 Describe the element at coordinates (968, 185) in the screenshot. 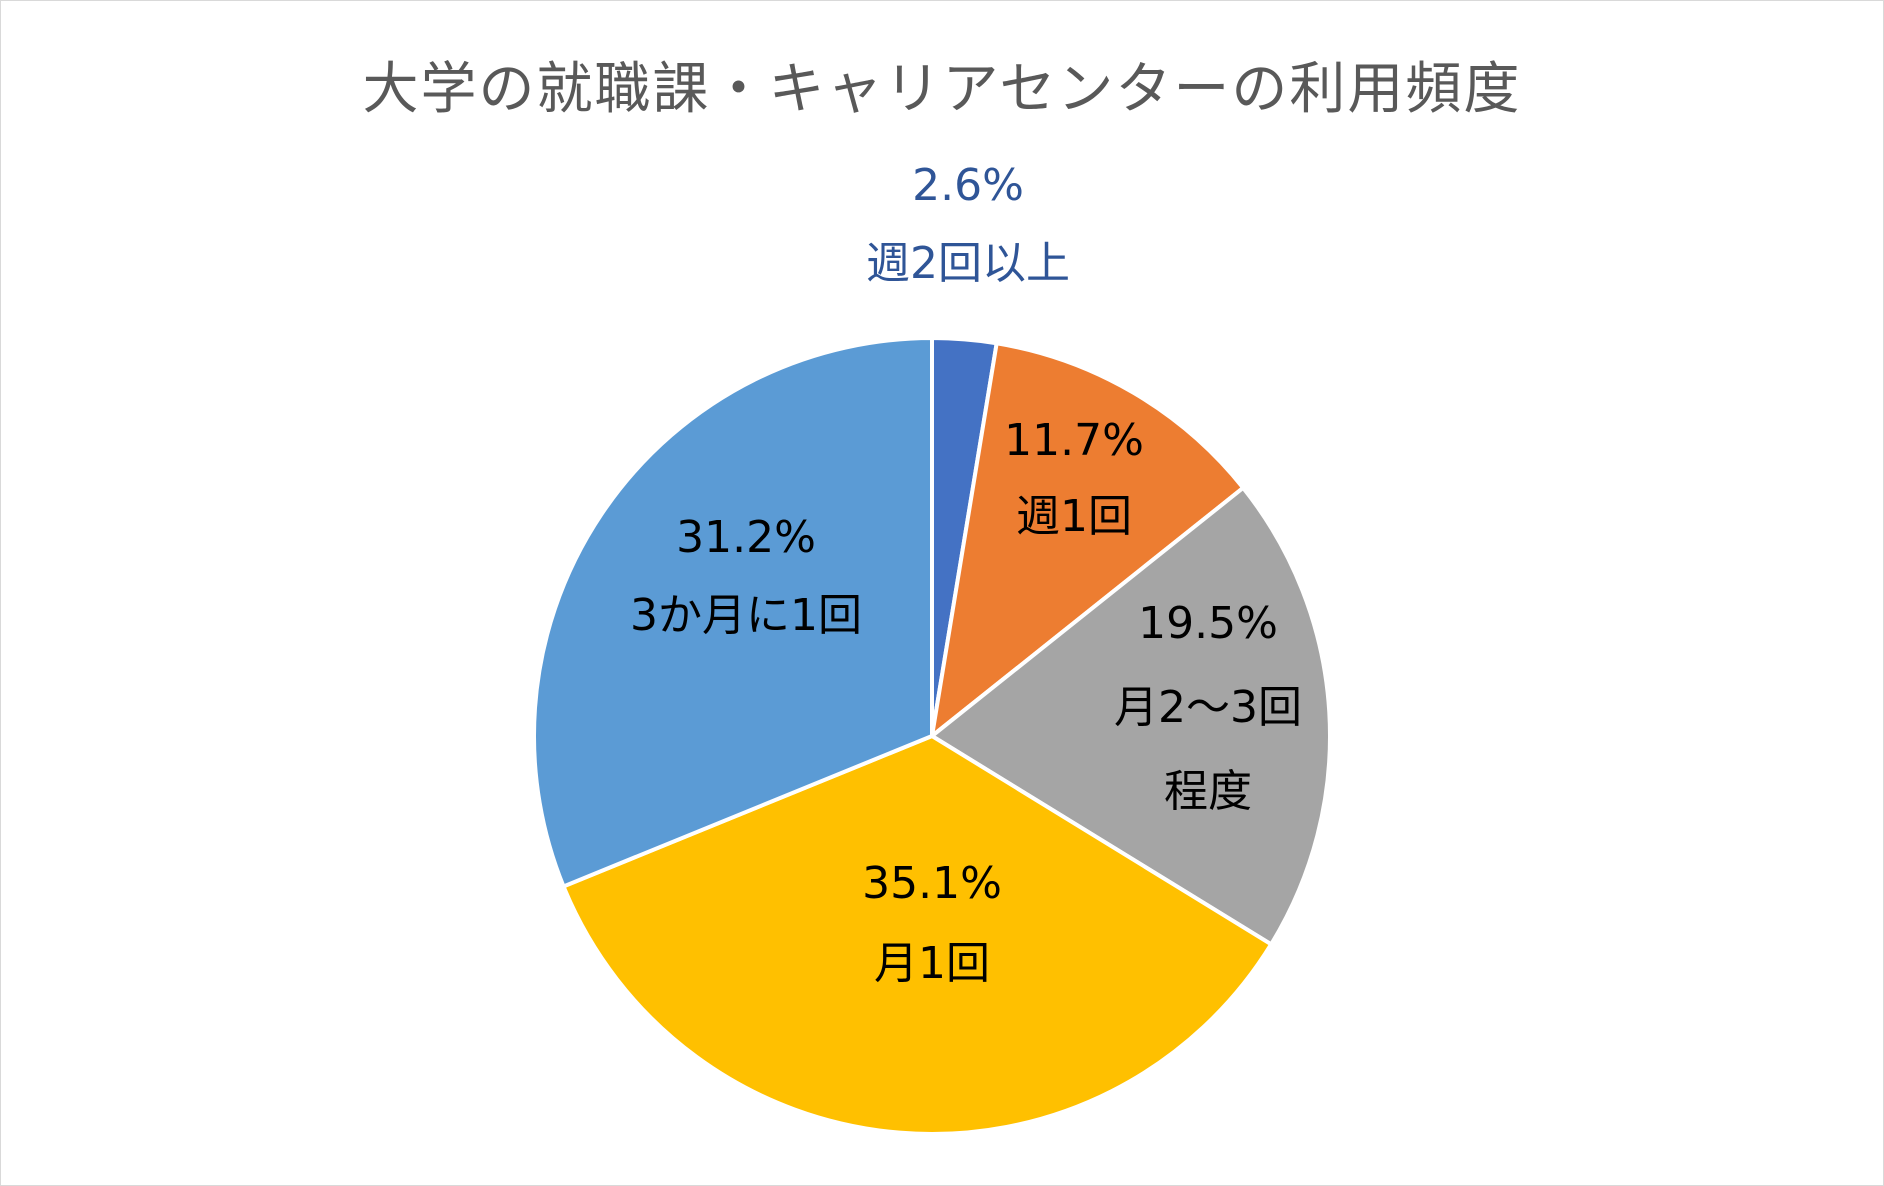

I see `data-label-value: 2.6%` at that location.